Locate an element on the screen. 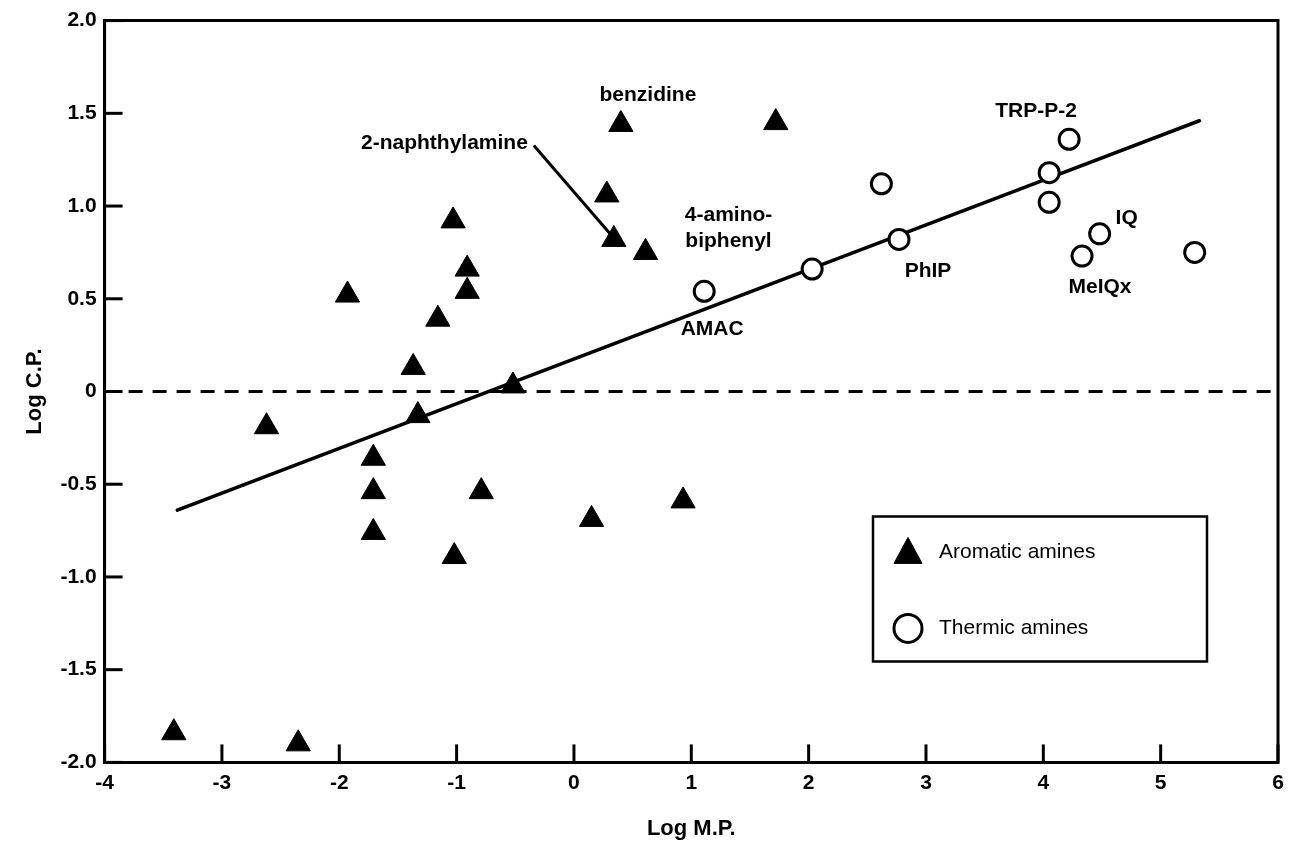  x-tick-label: 1 is located at coordinates (691, 781).